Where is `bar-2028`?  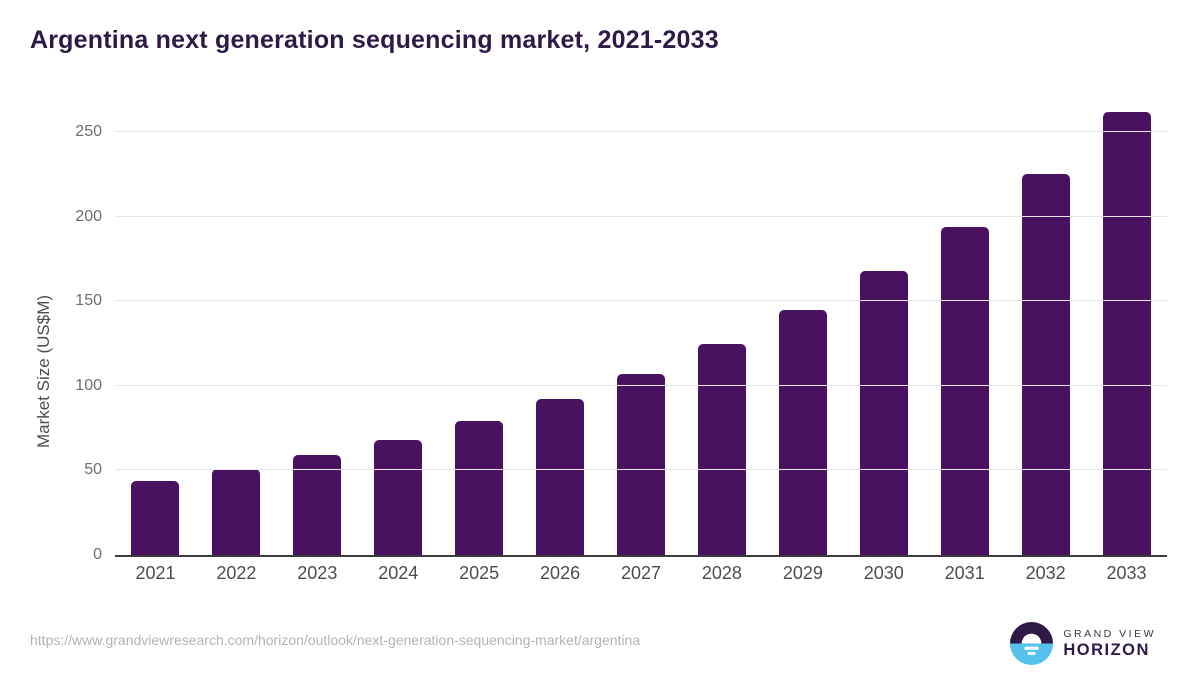 bar-2028 is located at coordinates (721, 449).